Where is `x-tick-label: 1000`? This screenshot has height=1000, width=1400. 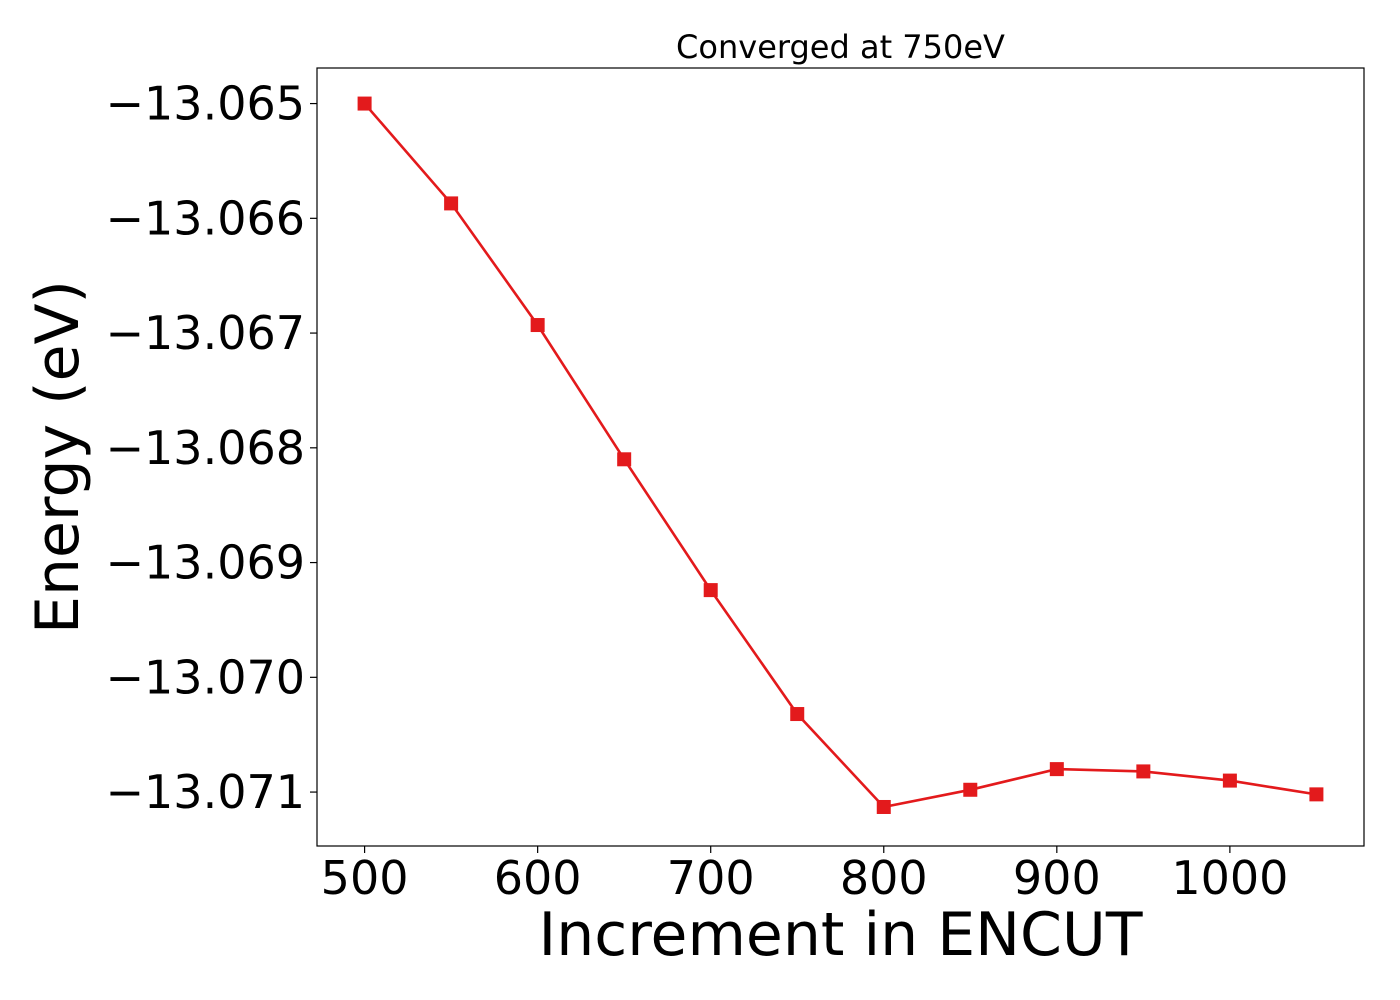 x-tick-label: 1000 is located at coordinates (1229, 878).